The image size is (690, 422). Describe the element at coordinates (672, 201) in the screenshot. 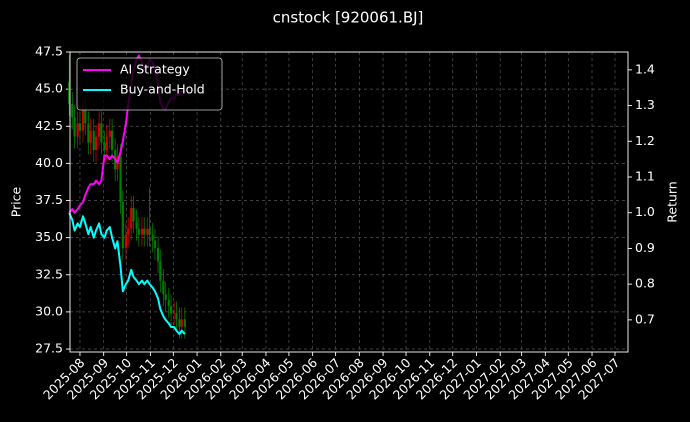

I see `y2-axis-label: Return` at that location.